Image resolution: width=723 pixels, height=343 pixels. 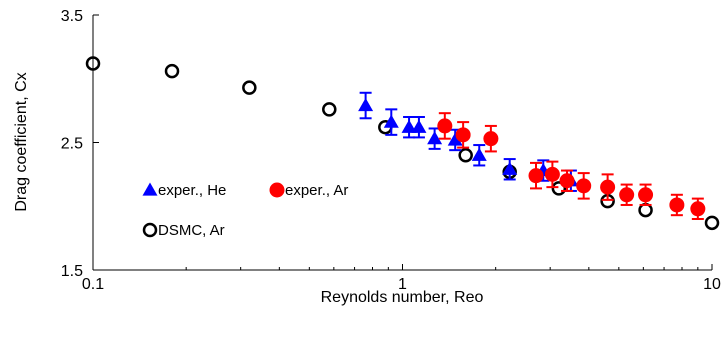 I want to click on x-axis-title: Reynolds number, Reo, so click(x=402, y=297).